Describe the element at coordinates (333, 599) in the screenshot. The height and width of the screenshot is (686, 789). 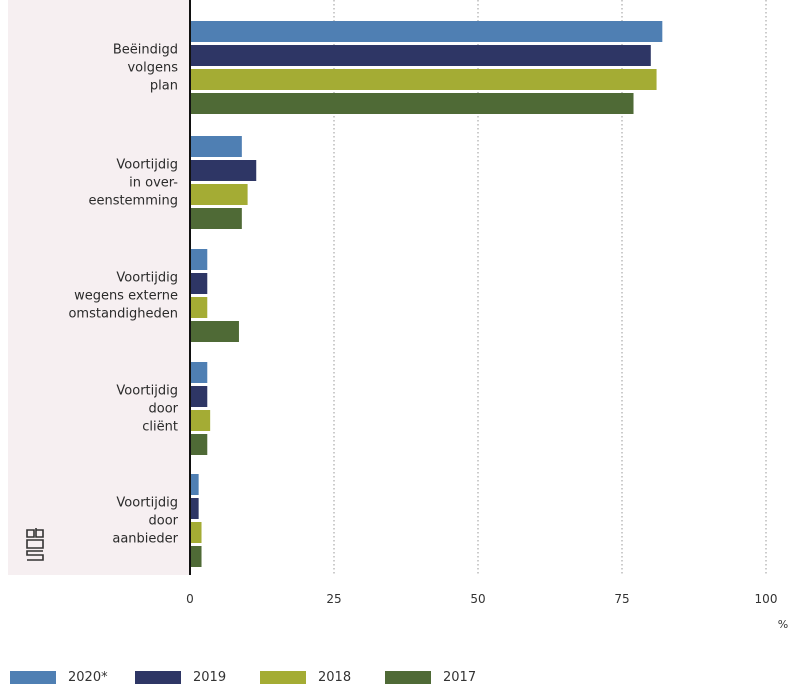
I see `x-tick-label-25: 25` at that location.